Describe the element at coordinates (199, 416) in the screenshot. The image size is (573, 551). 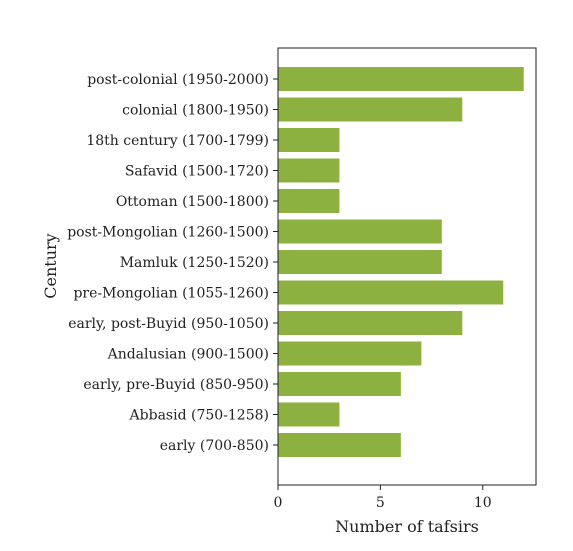
I see `y-tick-label: Abbasid (750-1258)` at that location.